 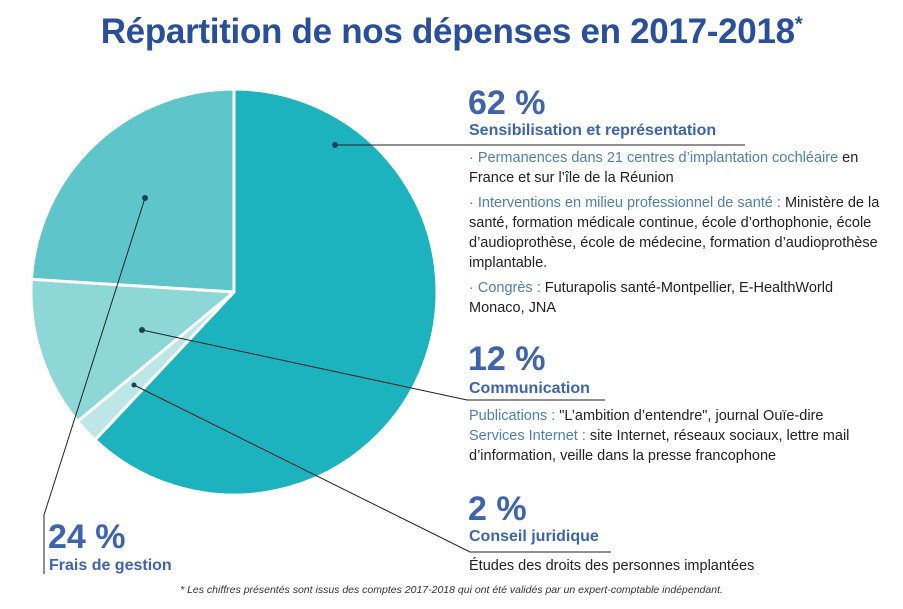 I want to click on detail-lead: · Congrès :, so click(x=505, y=288).